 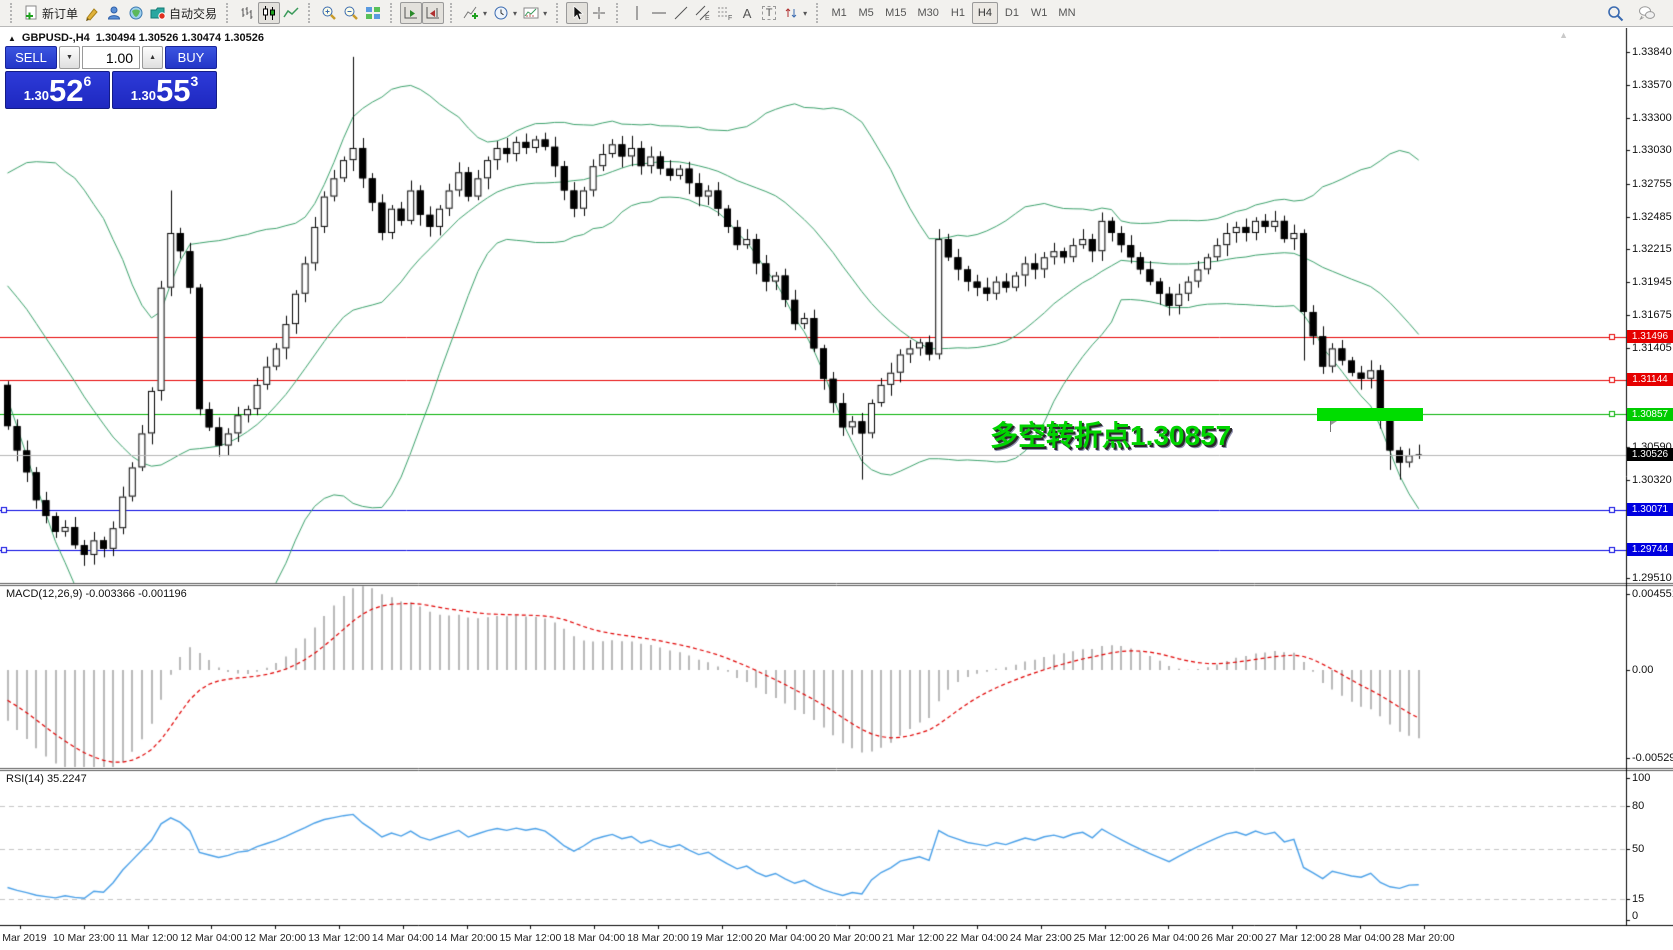 I want to click on buy-price-sup: 3, so click(x=194, y=81).